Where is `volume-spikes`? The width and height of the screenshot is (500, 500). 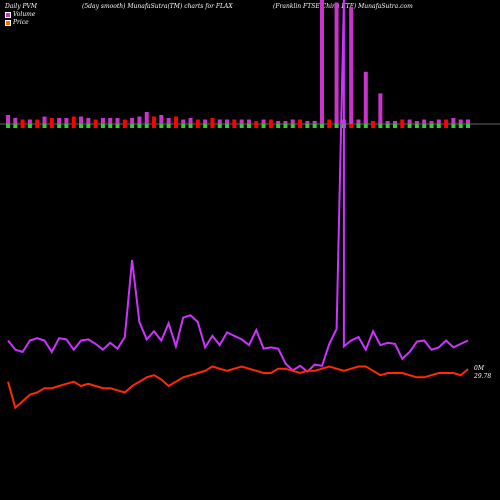
volume-spikes is located at coordinates (351, 62).